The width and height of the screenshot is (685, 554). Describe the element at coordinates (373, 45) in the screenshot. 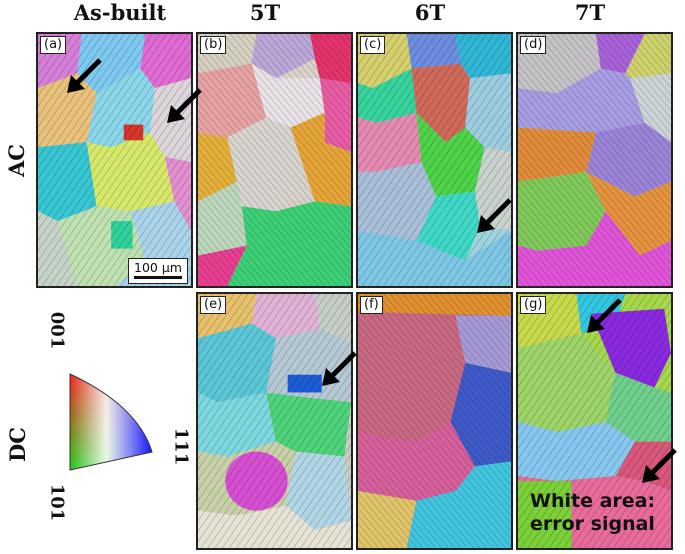

I see `panel-label-c: (c)` at that location.